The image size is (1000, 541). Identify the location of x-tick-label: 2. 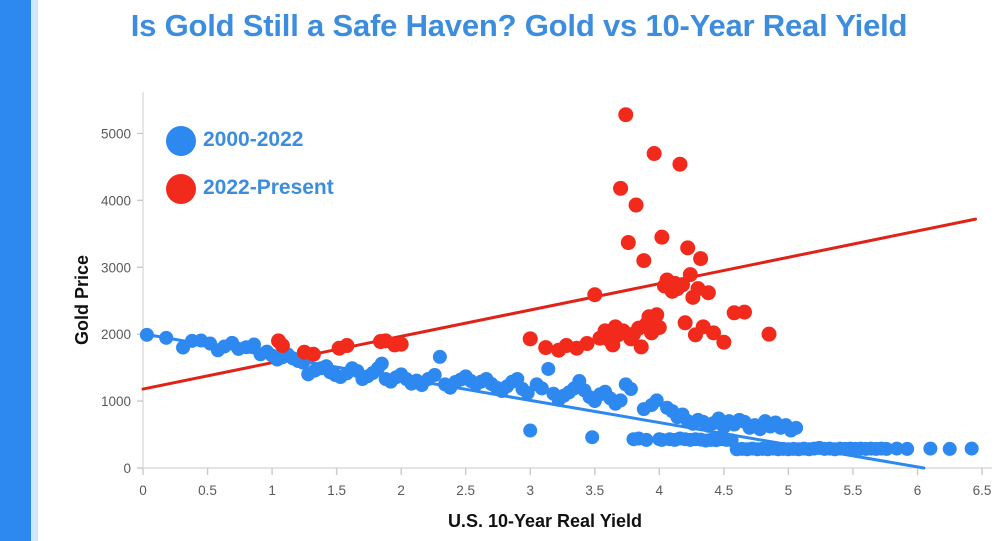
(401, 490).